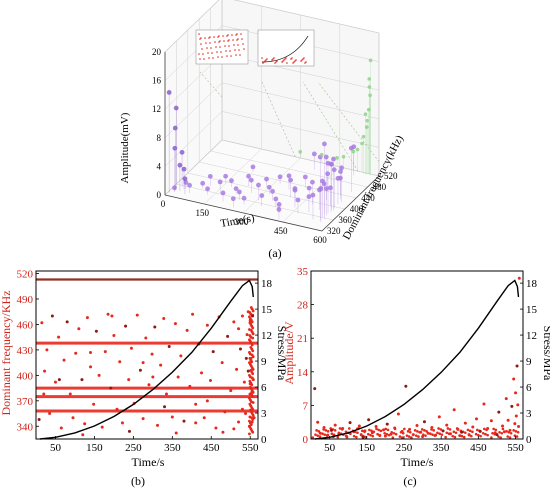 The width and height of the screenshot is (550, 490). I want to click on y-tick-label: 7, so click(306, 406).